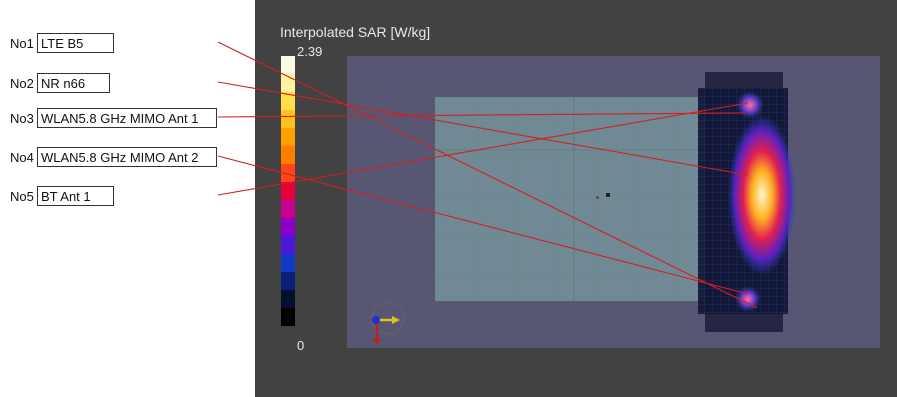 Image resolution: width=897 pixels, height=397 pixels. Describe the element at coordinates (75, 196) in the screenshot. I see `antenna-label-text: BT Ant 1` at that location.